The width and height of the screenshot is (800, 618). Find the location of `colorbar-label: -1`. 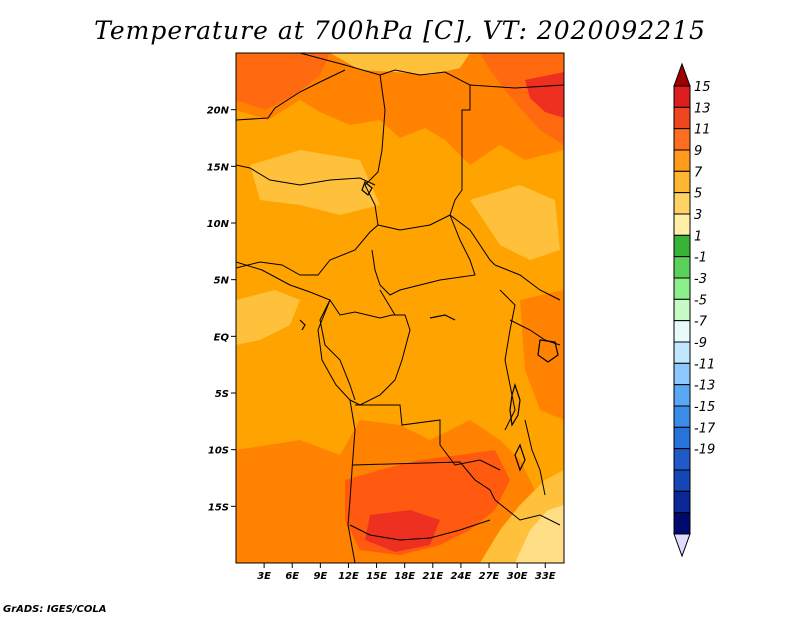

colorbar-label: -1 is located at coordinates (700, 258).